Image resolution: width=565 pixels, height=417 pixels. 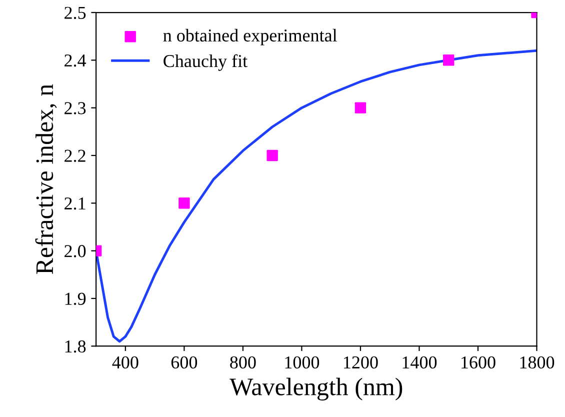 I want to click on legend-label: n obtained experimental, so click(x=250, y=37).